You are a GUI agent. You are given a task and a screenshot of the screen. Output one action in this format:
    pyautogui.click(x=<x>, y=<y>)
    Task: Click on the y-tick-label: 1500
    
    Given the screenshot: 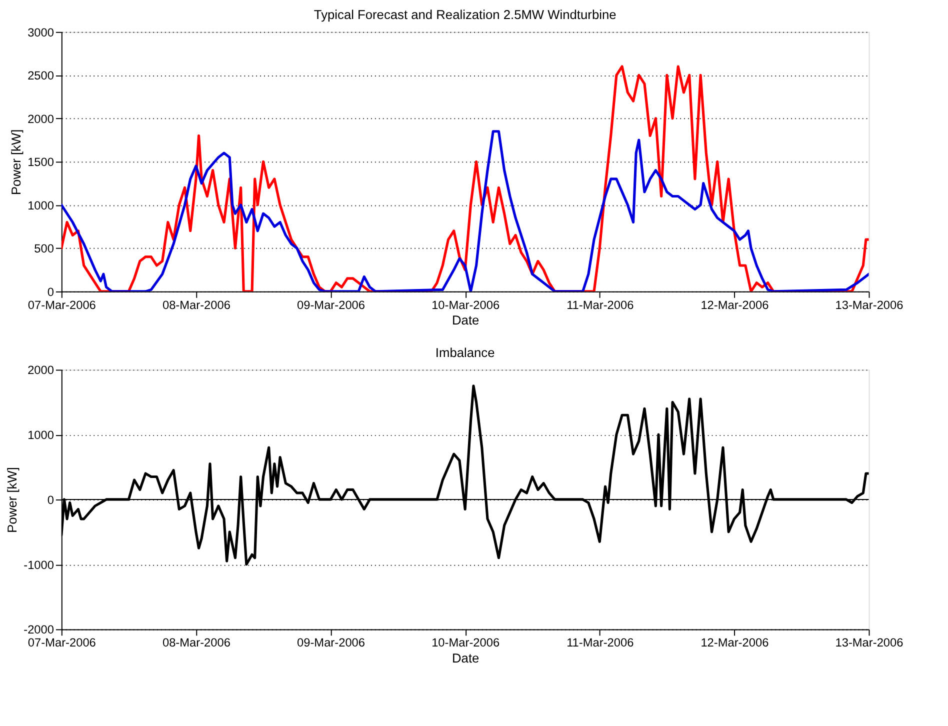 What is the action you would take?
    pyautogui.click(x=41, y=162)
    